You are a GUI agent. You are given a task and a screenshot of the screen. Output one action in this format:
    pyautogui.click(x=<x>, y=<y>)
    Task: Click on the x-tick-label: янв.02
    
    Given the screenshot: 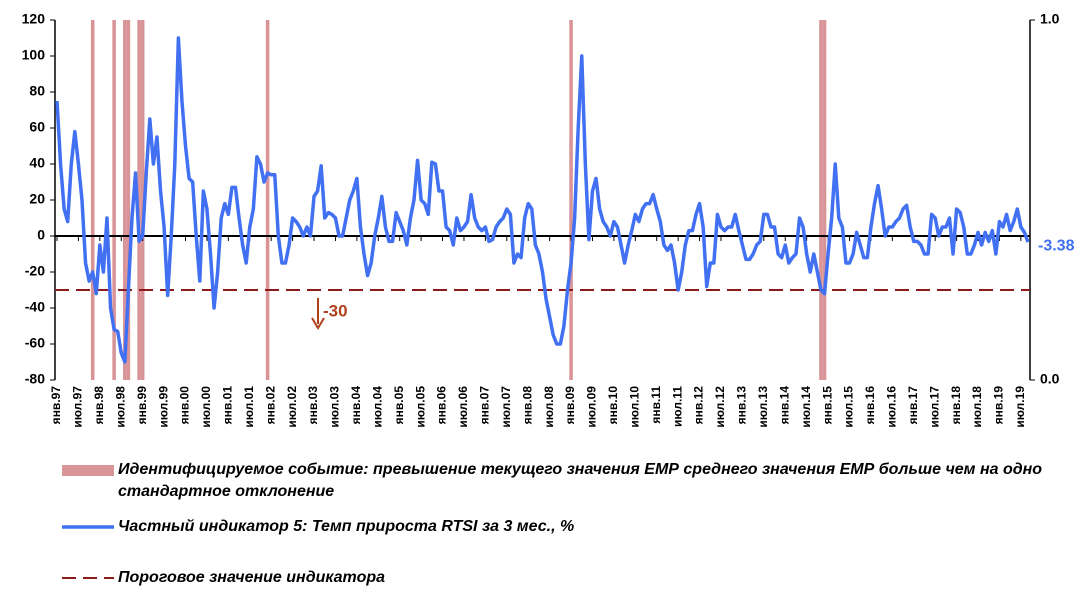 What is the action you would take?
    pyautogui.click(x=270, y=405)
    